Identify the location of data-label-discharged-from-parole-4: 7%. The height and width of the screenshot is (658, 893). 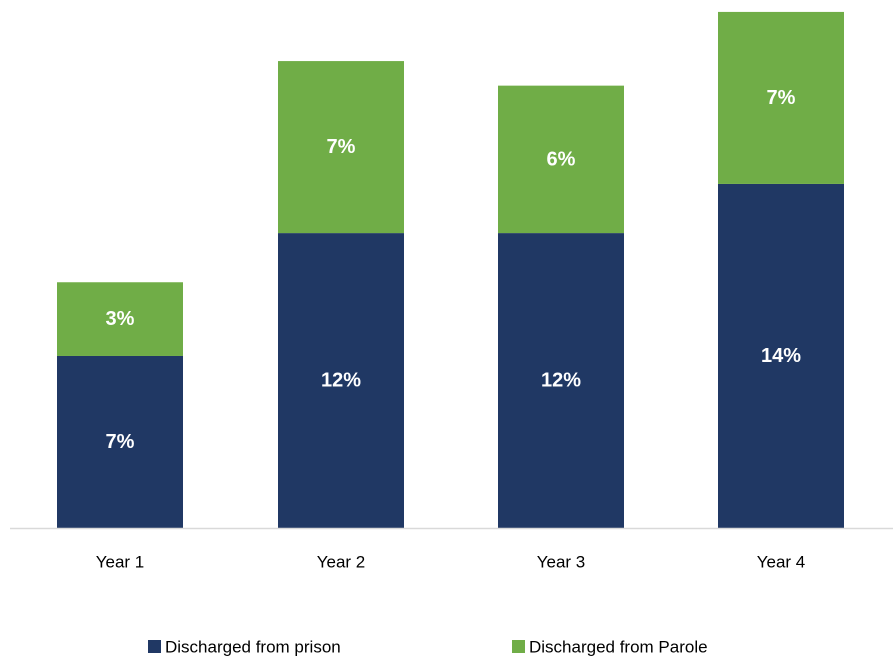
(781, 98).